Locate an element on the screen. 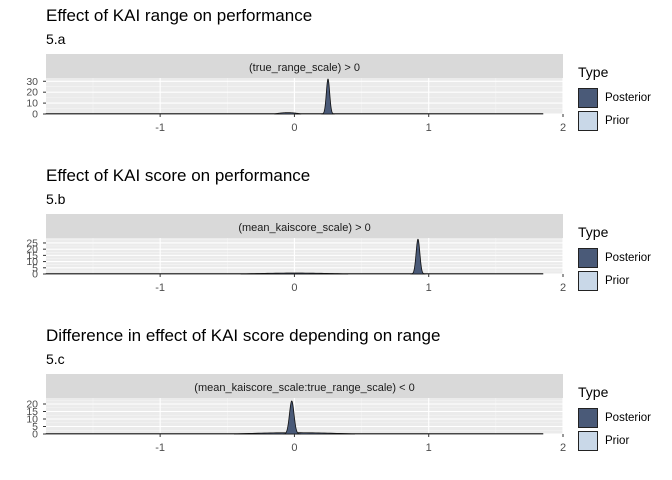 This screenshot has height=480, width=672. y-tick-label: 25 is located at coordinates (32, 243).